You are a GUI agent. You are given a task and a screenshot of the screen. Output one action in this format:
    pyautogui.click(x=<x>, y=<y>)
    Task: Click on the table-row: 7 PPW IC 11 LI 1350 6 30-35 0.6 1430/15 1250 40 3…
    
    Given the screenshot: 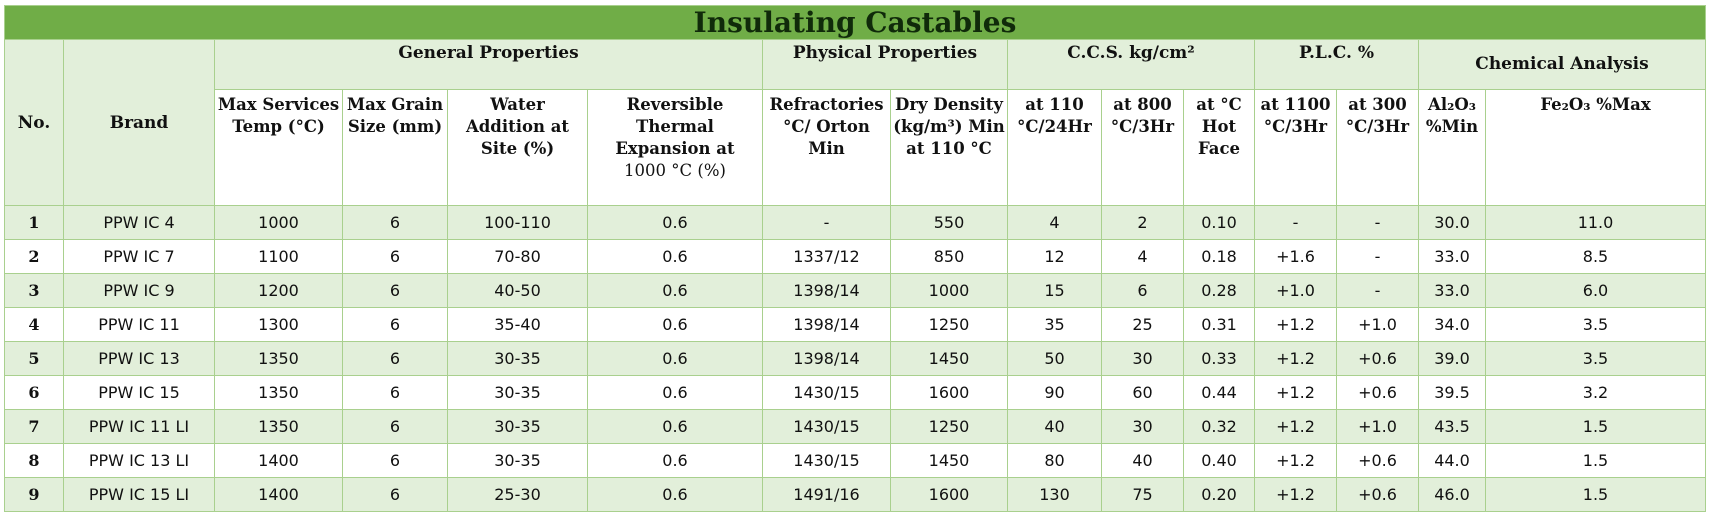 What is the action you would take?
    pyautogui.click(x=855, y=426)
    